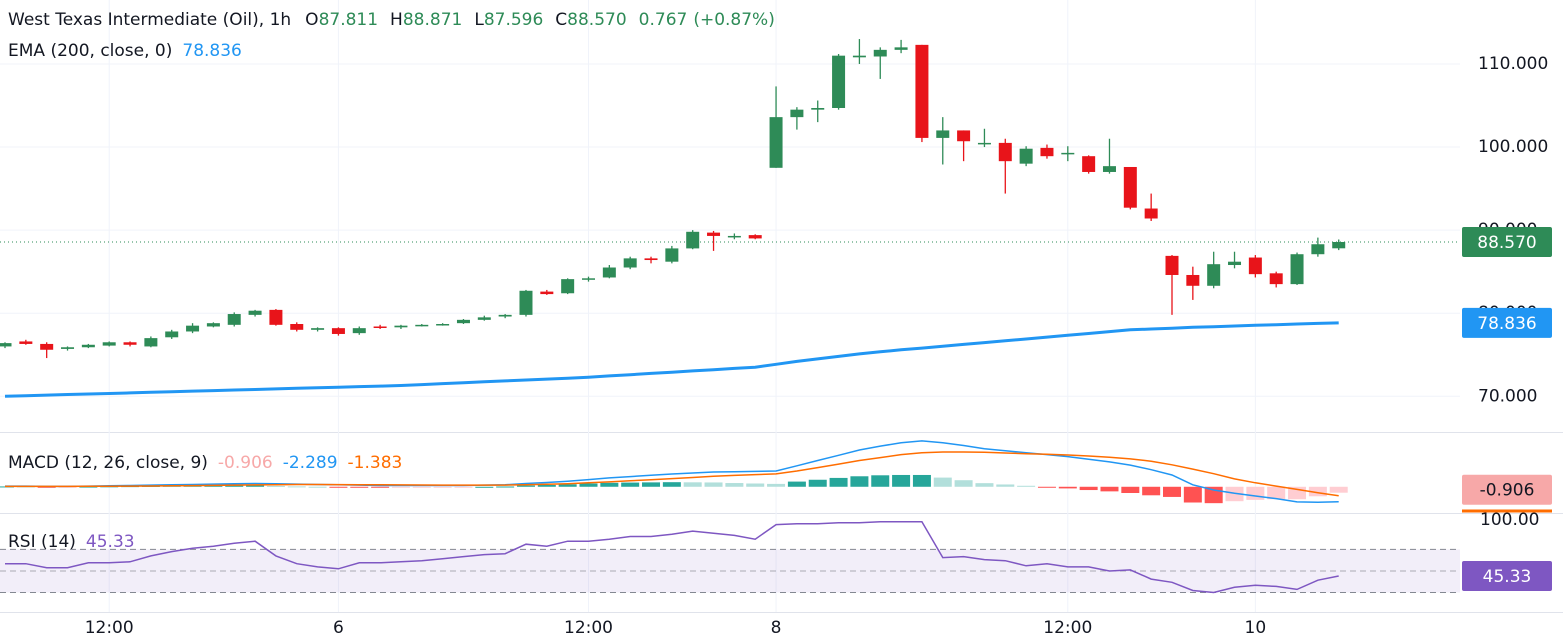  I want to click on ohlc-key: C, so click(561, 20).